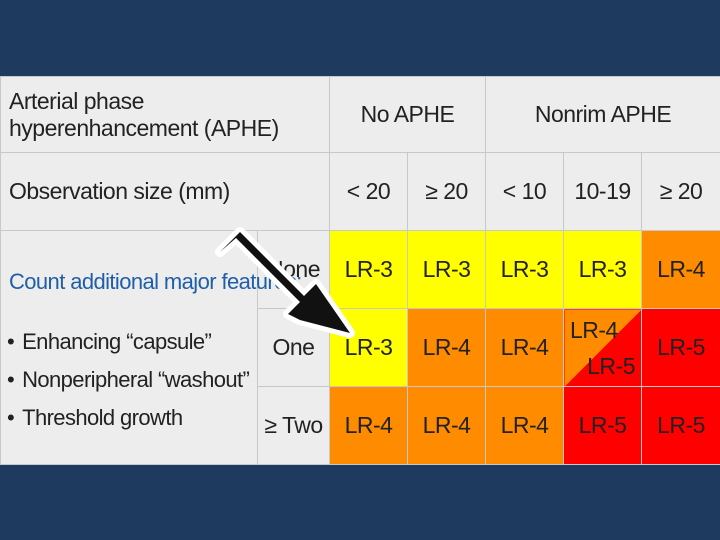 The image size is (720, 540). Describe the element at coordinates (446, 191) in the screenshot. I see `size-col-2: ≥ 20` at that location.